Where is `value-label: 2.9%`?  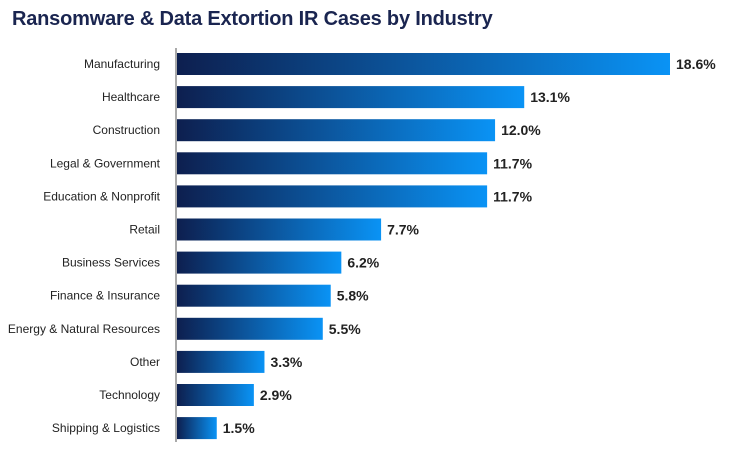
value-label: 2.9% is located at coordinates (276, 395).